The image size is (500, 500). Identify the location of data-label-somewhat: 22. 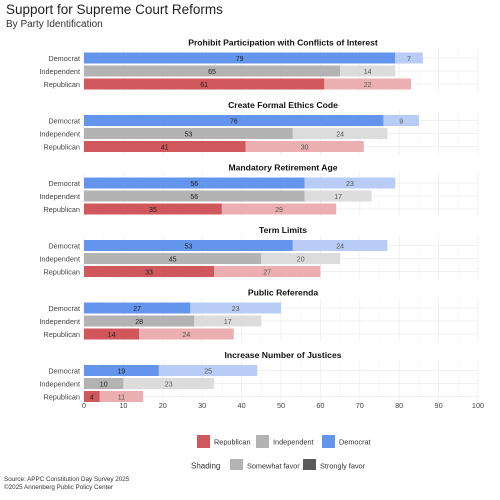
(368, 85).